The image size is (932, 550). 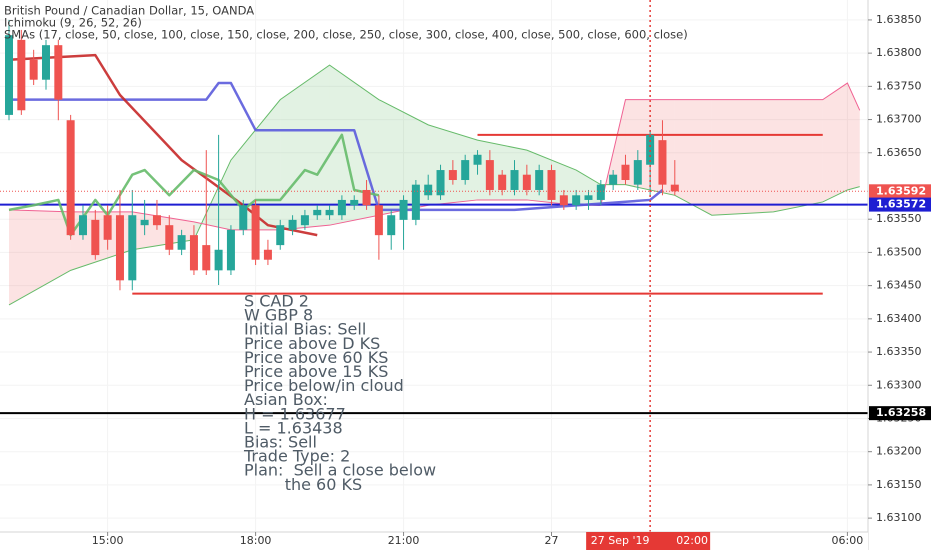 I want to click on x-tick-label: 06:00, so click(x=848, y=540).